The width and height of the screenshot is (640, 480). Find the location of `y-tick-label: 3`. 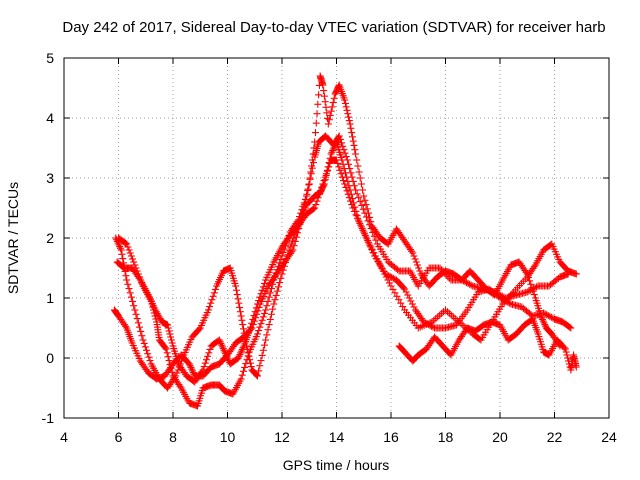

y-tick-label: 3 is located at coordinates (50, 178).